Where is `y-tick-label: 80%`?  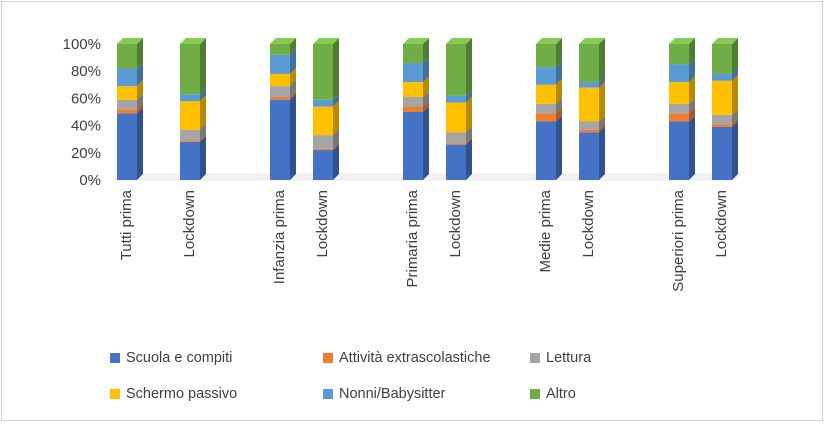
y-tick-label: 80% is located at coordinates (86, 71).